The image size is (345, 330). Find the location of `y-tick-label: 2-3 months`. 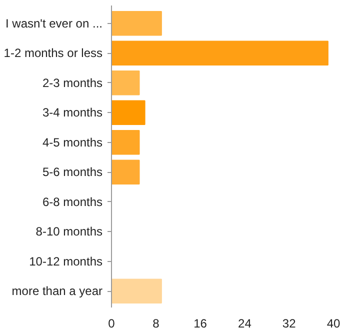

y-tick-label: 2-3 months is located at coordinates (72, 83).